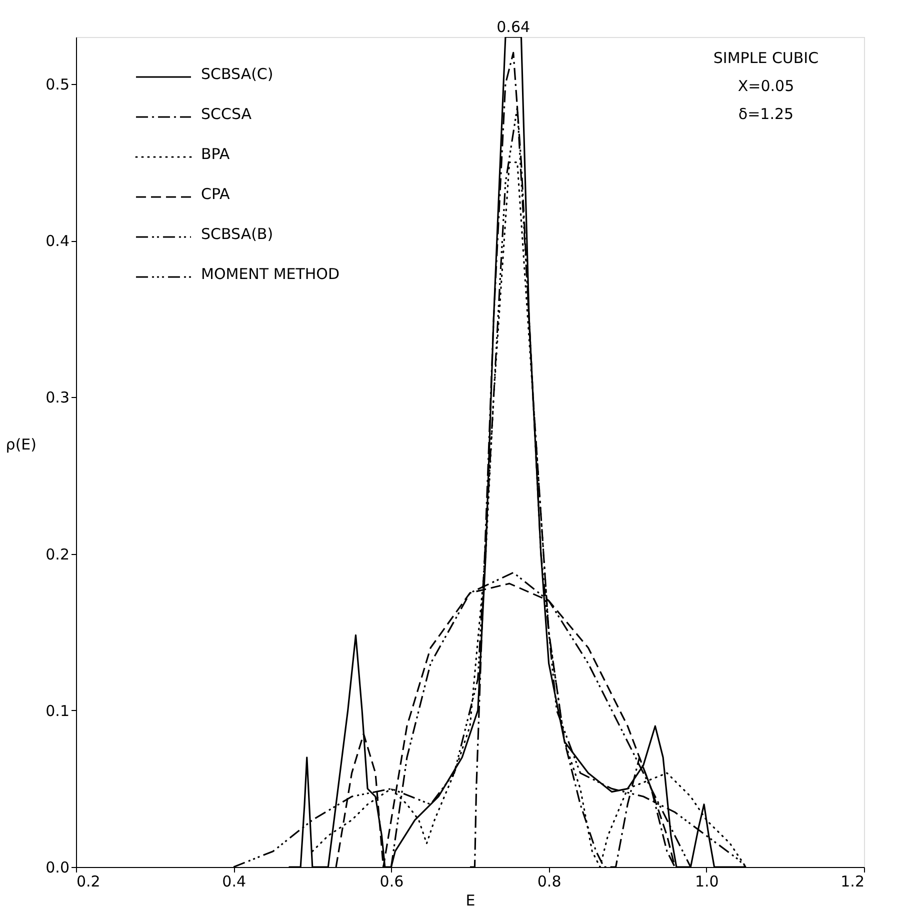 The height and width of the screenshot is (922, 898). What do you see at coordinates (215, 154) in the screenshot?
I see `legend-label: BPA` at bounding box center [215, 154].